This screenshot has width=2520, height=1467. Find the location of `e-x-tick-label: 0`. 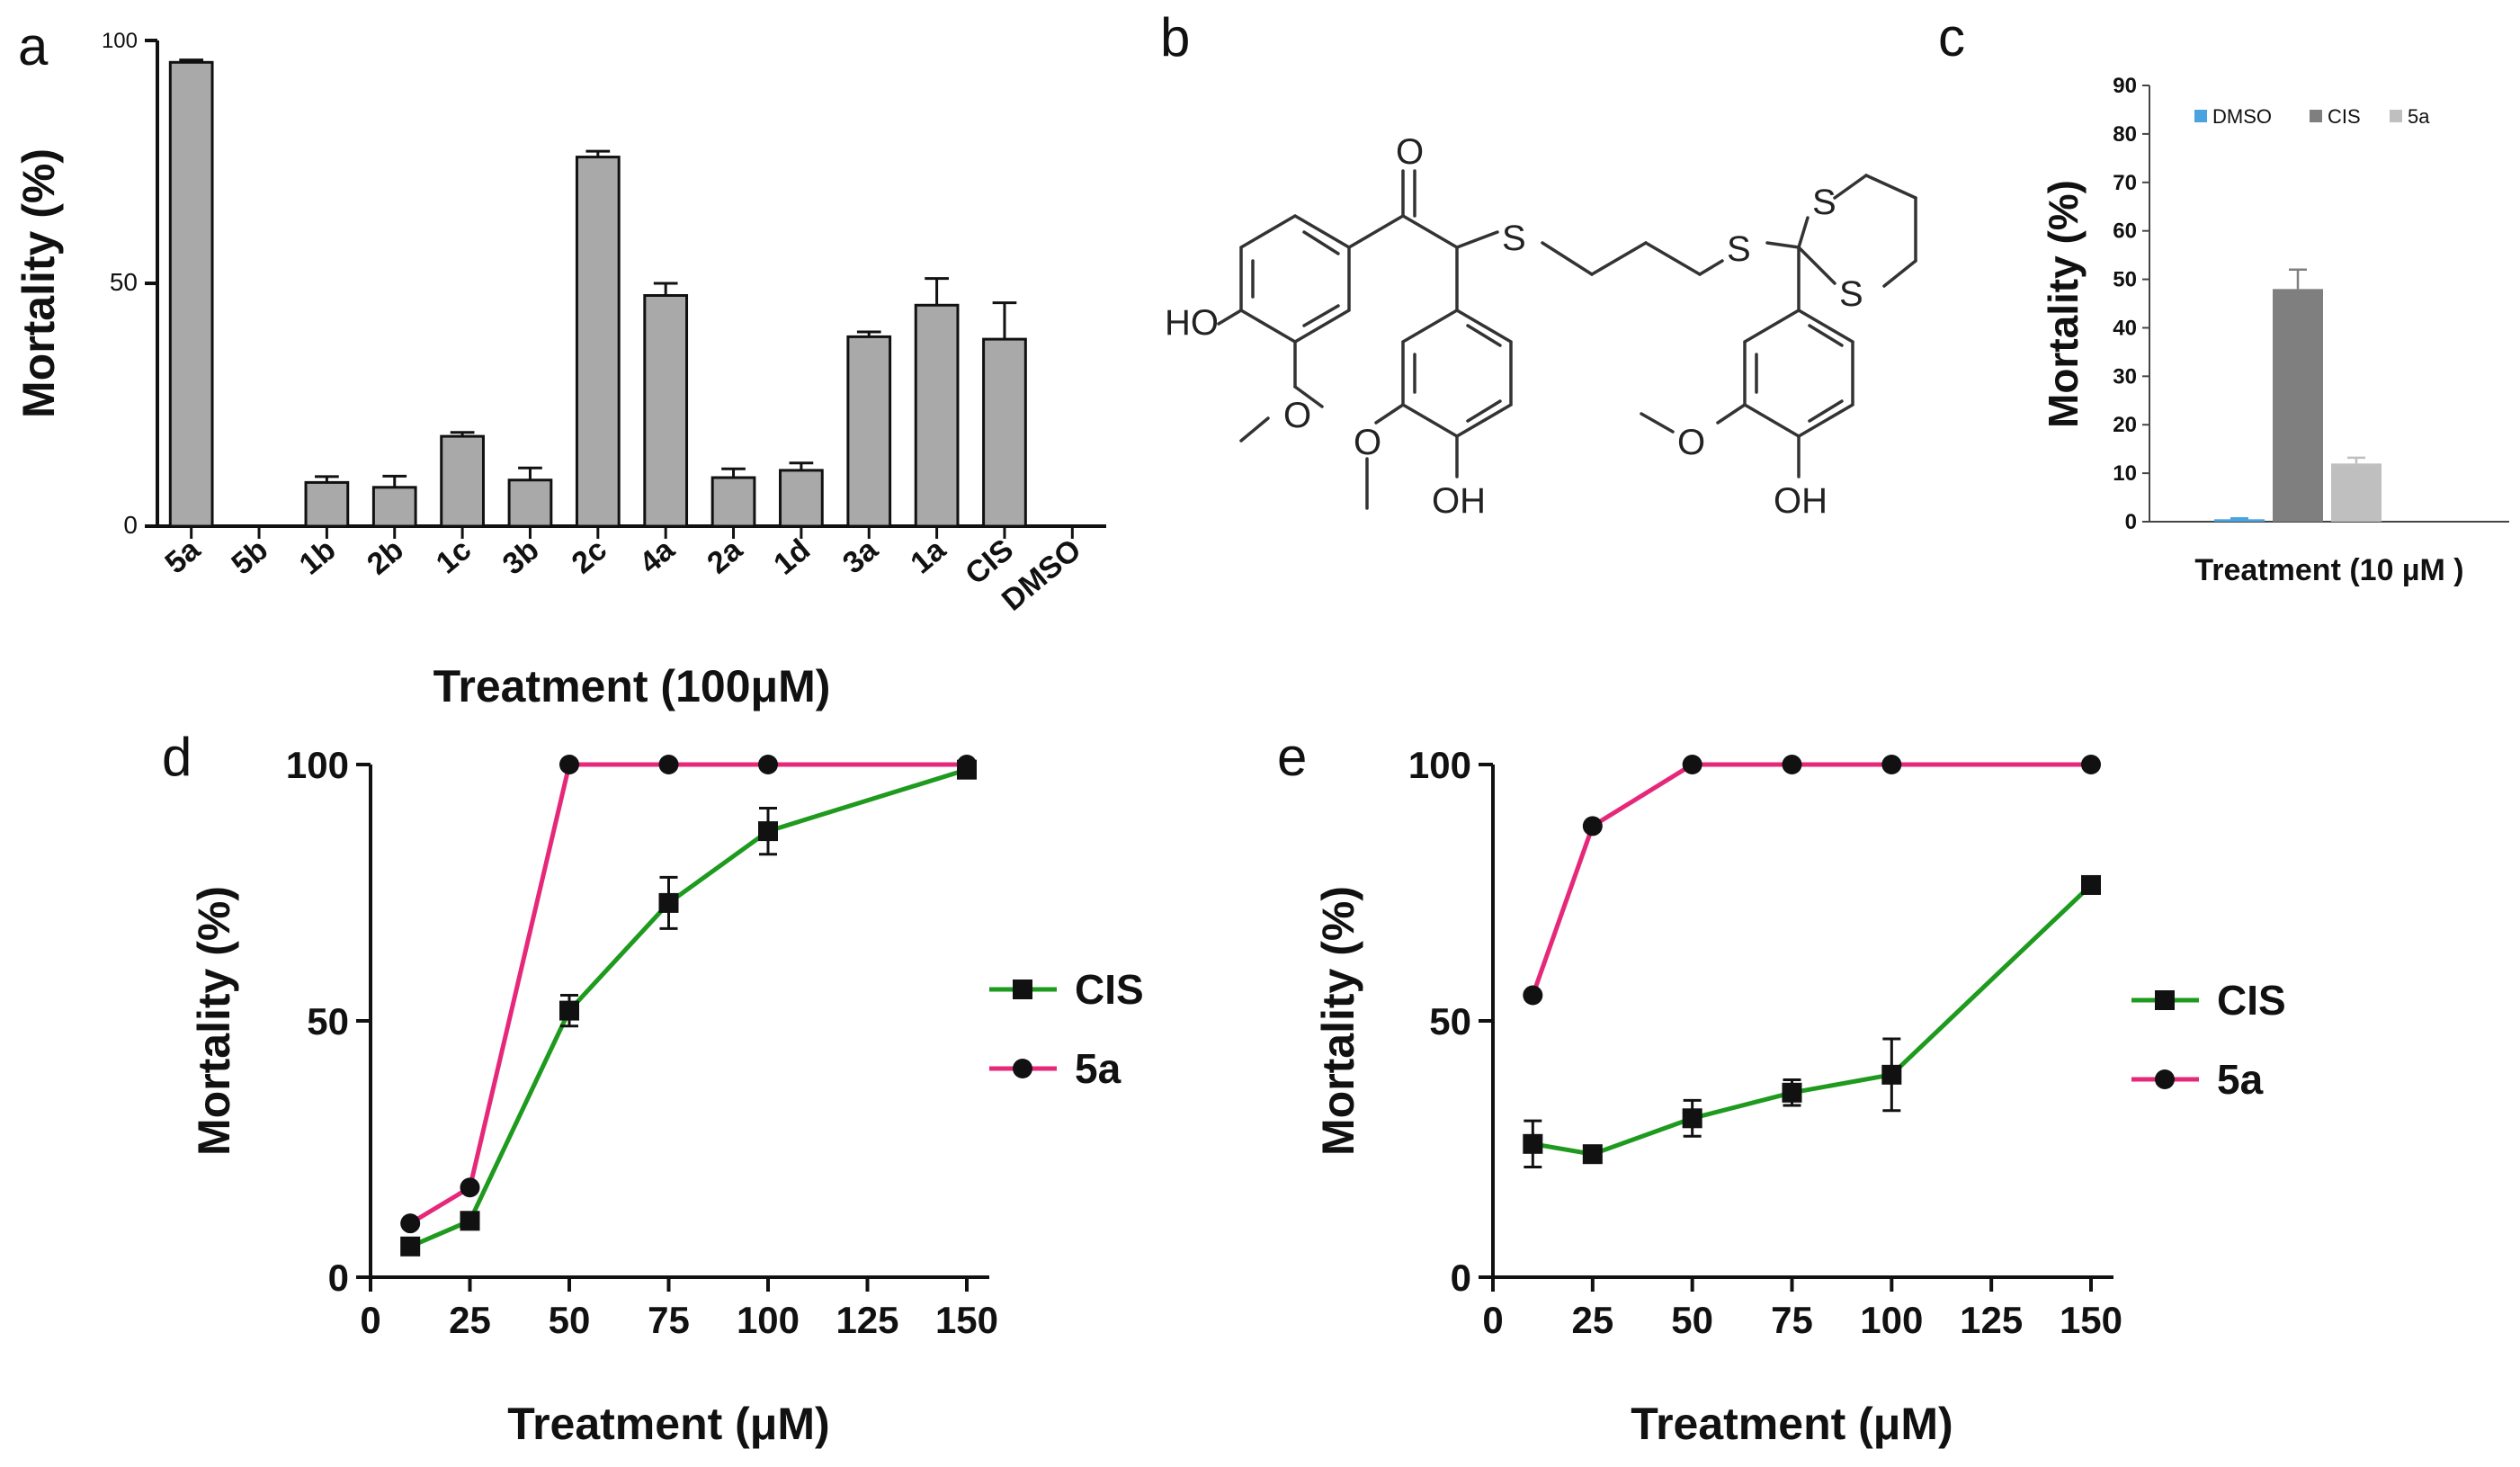

e-x-tick-label: 0 is located at coordinates (1492, 1320).